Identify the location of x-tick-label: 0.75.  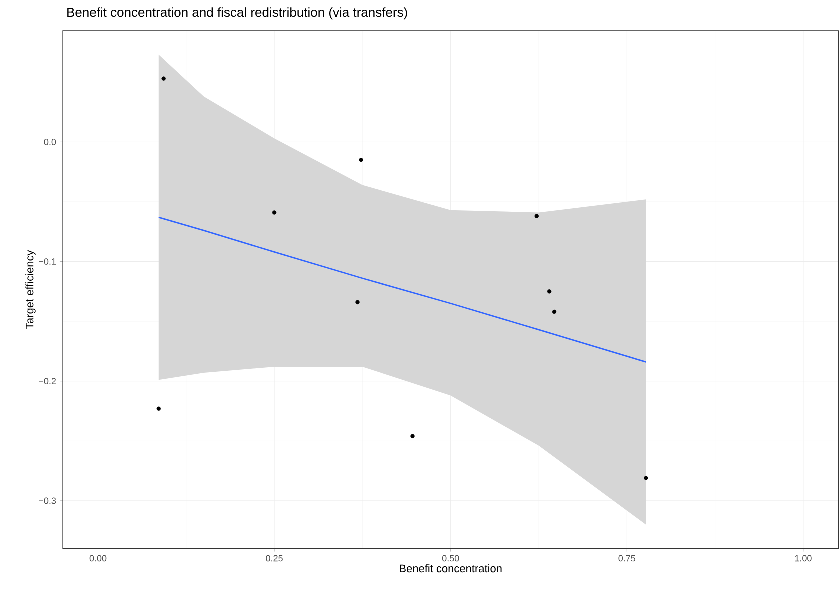
(627, 558).